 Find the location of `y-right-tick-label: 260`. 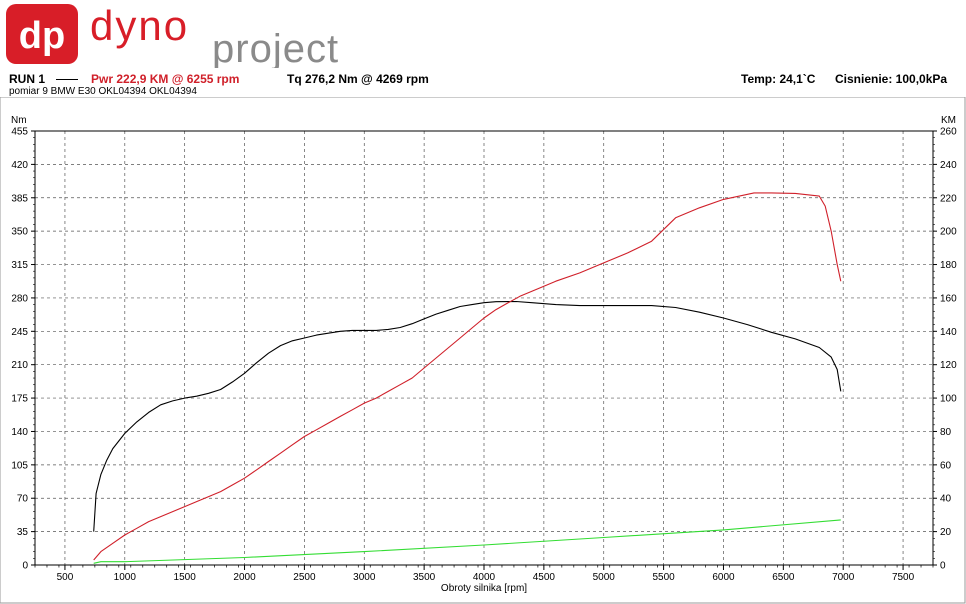

y-right-tick-label: 260 is located at coordinates (948, 132).